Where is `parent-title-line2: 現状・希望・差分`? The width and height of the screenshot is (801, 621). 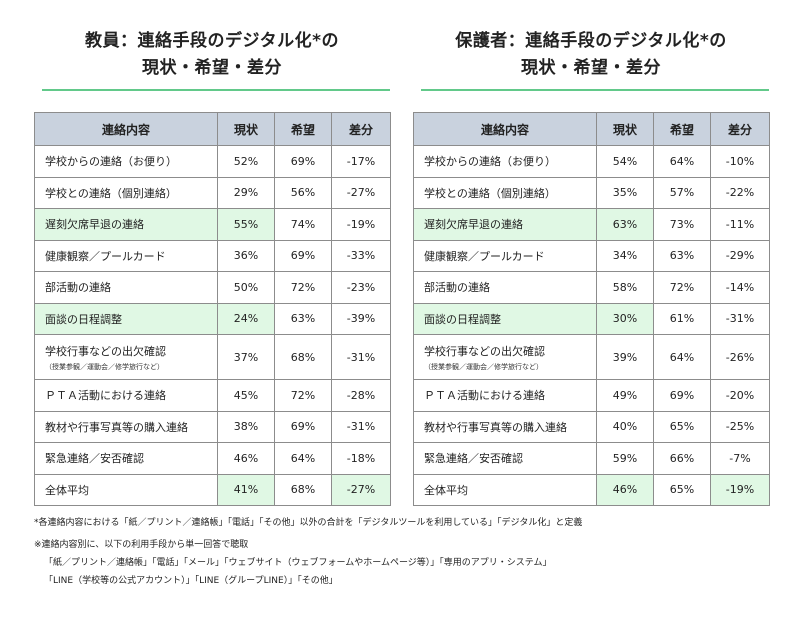
parent-title-line2: 現状・希望・差分 is located at coordinates (591, 68).